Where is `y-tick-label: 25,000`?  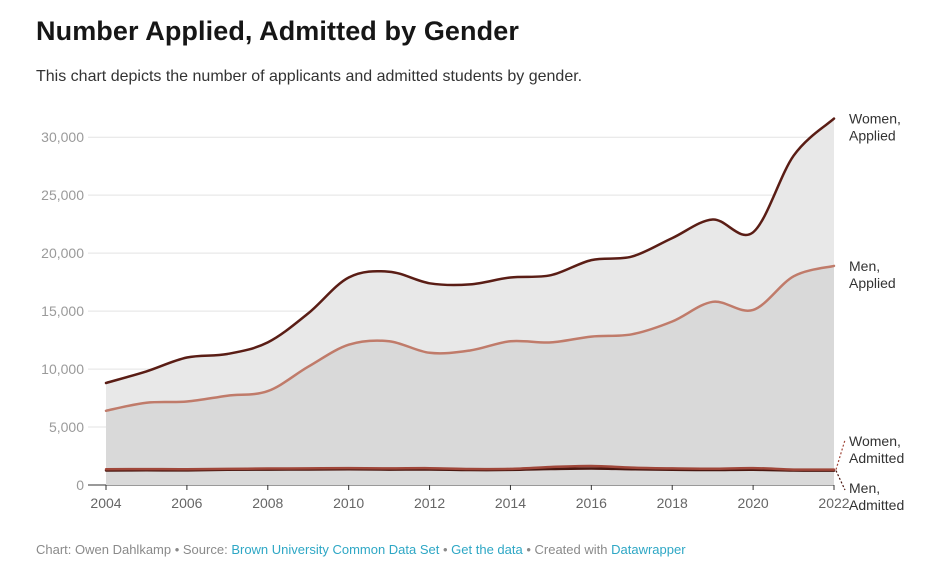 y-tick-label: 25,000 is located at coordinates (62, 195).